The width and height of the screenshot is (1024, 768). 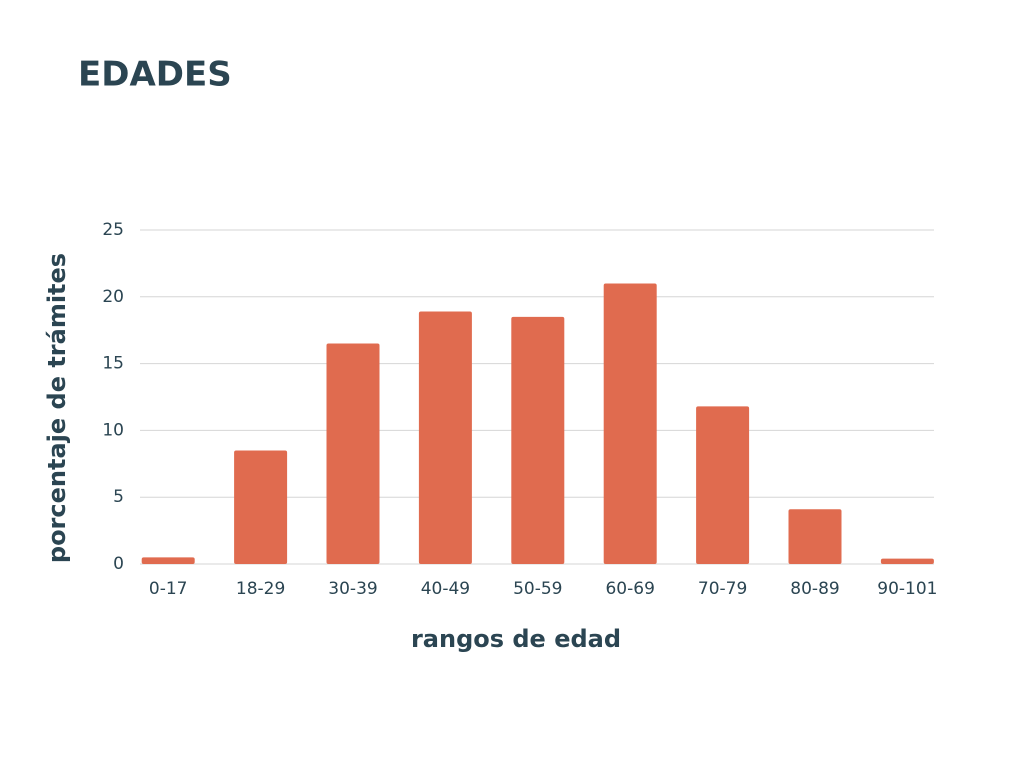 What do you see at coordinates (118, 497) in the screenshot?
I see `y-tick-label: 5` at bounding box center [118, 497].